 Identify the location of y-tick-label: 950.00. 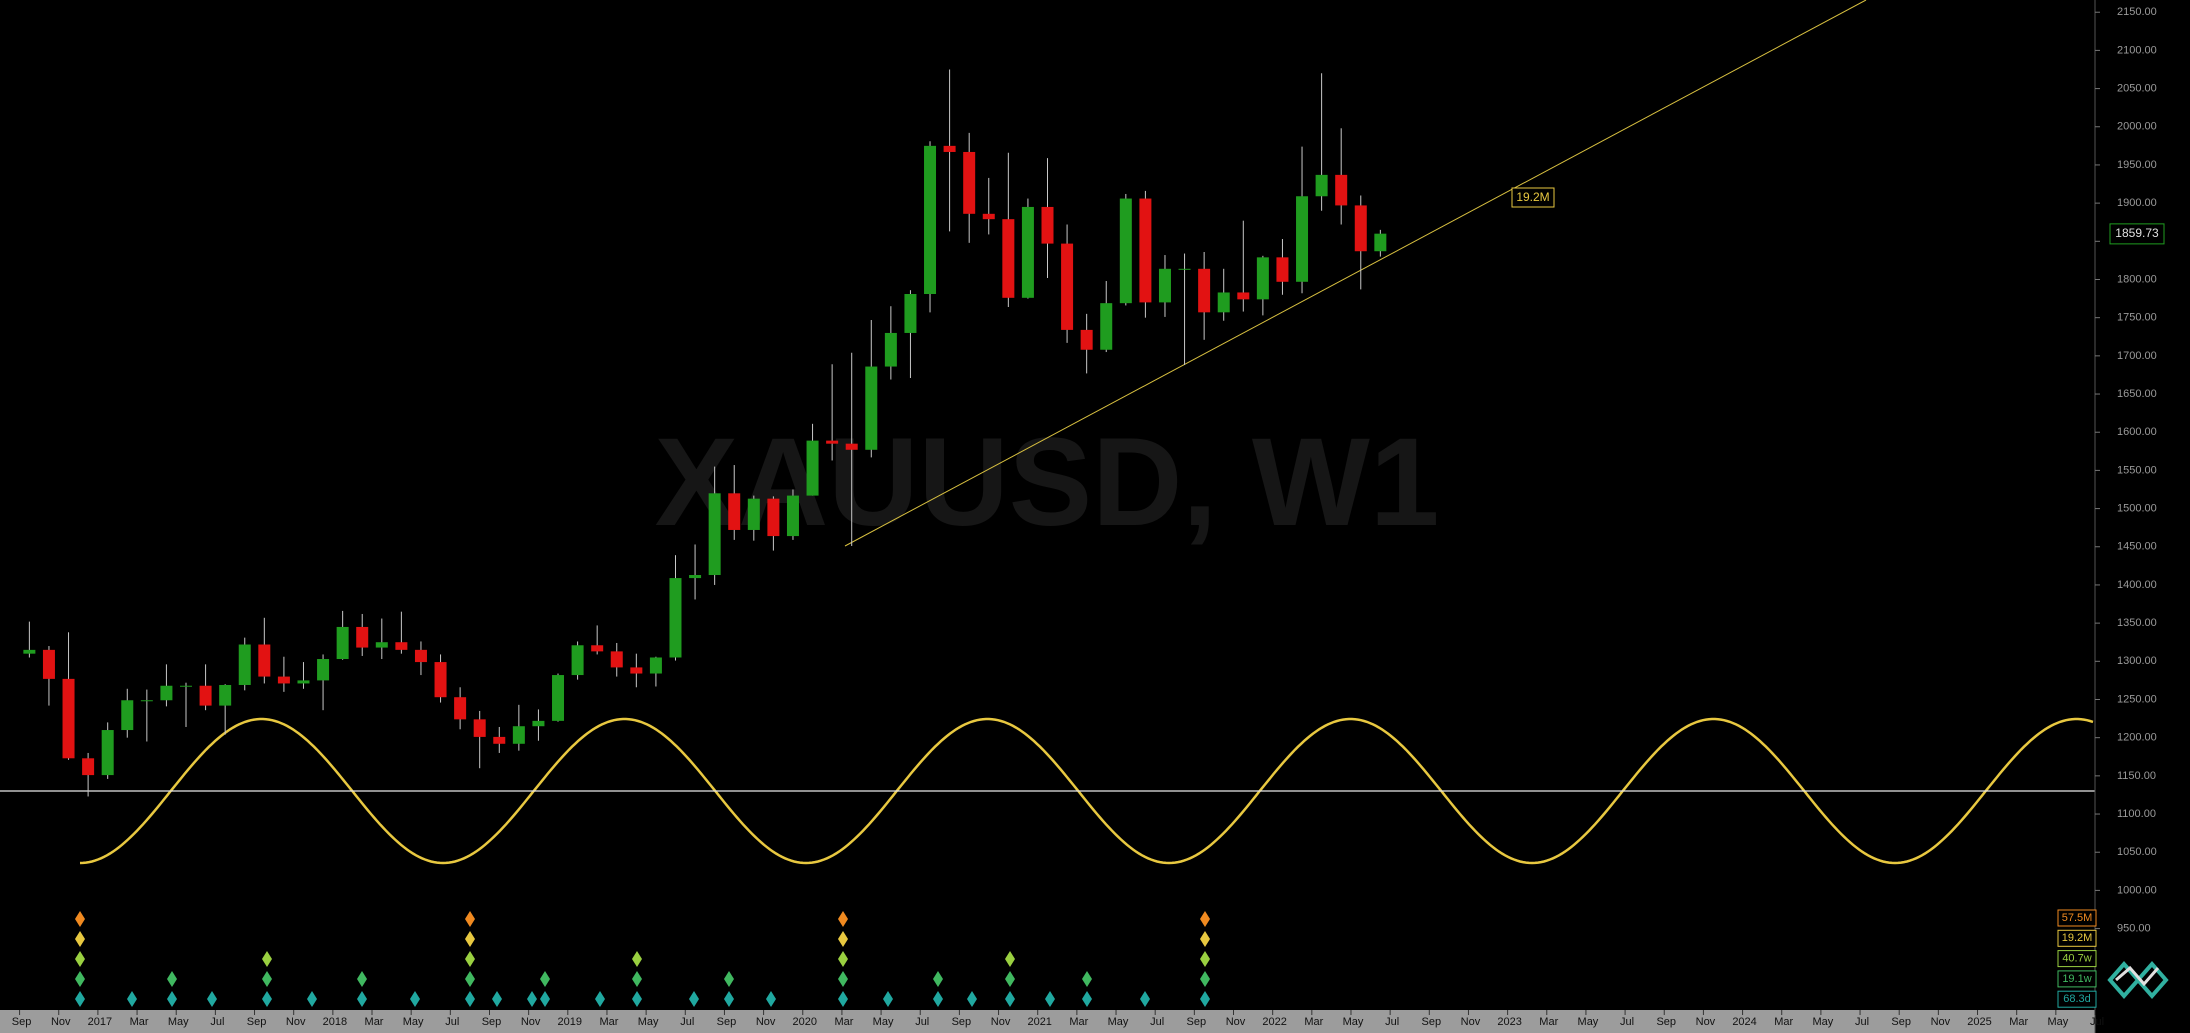
(2134, 928).